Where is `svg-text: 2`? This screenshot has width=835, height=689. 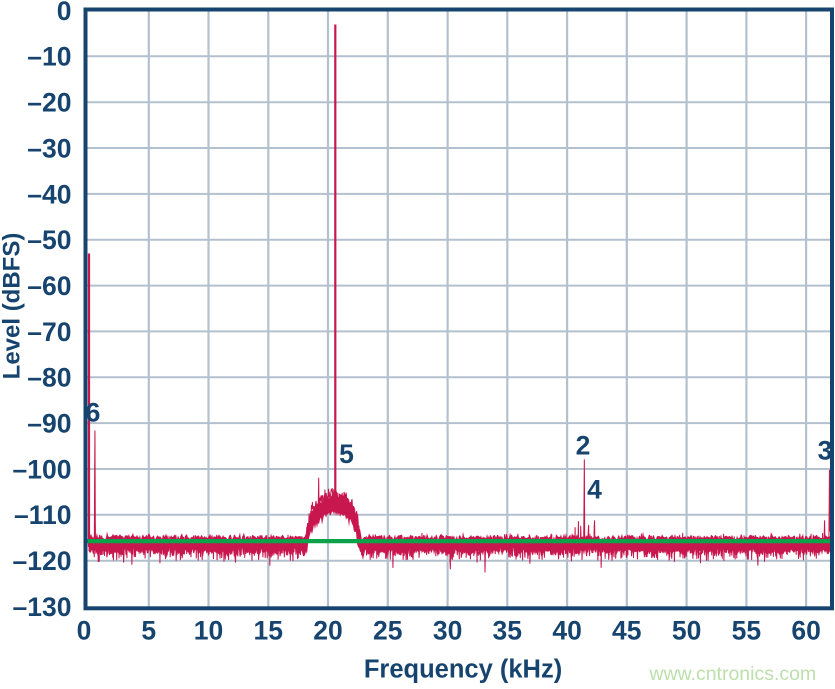
svg-text: 2 is located at coordinates (583, 446).